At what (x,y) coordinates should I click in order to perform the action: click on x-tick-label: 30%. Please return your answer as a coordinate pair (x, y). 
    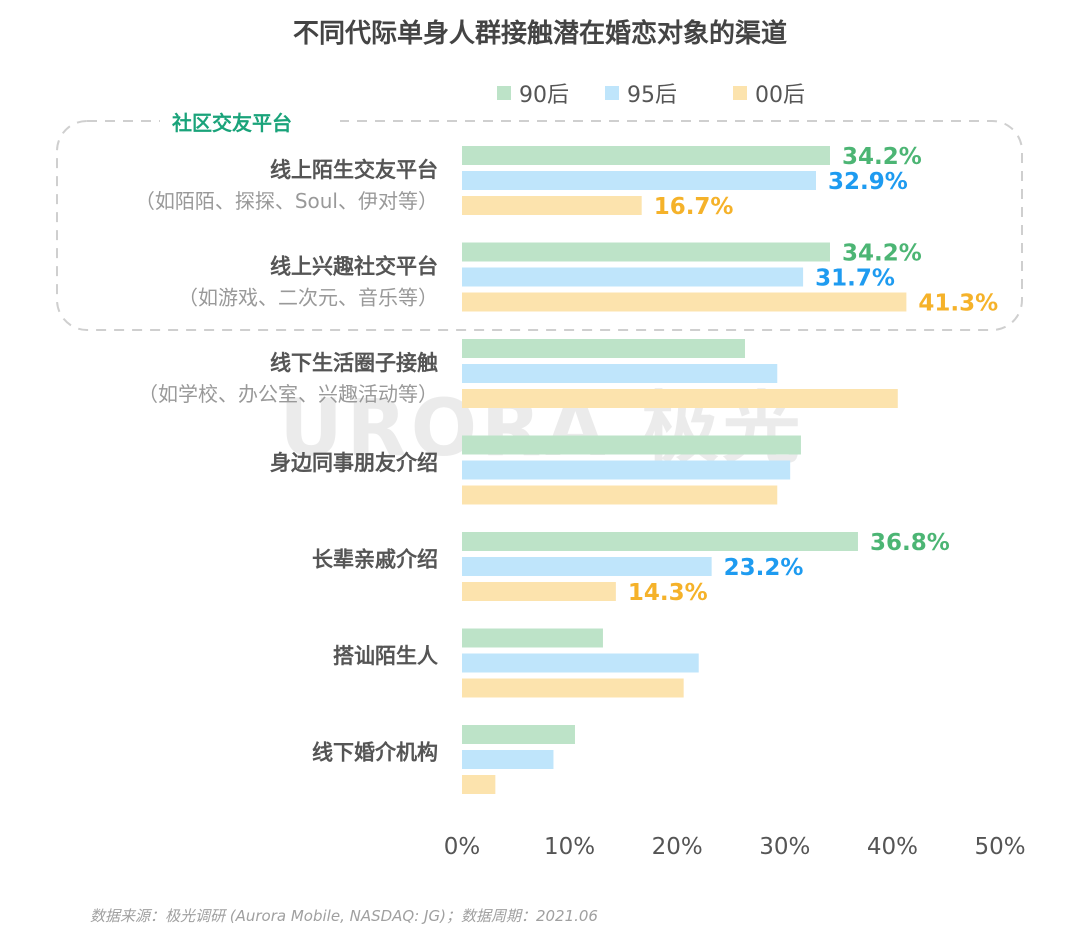
    Looking at the image, I should click on (784, 847).